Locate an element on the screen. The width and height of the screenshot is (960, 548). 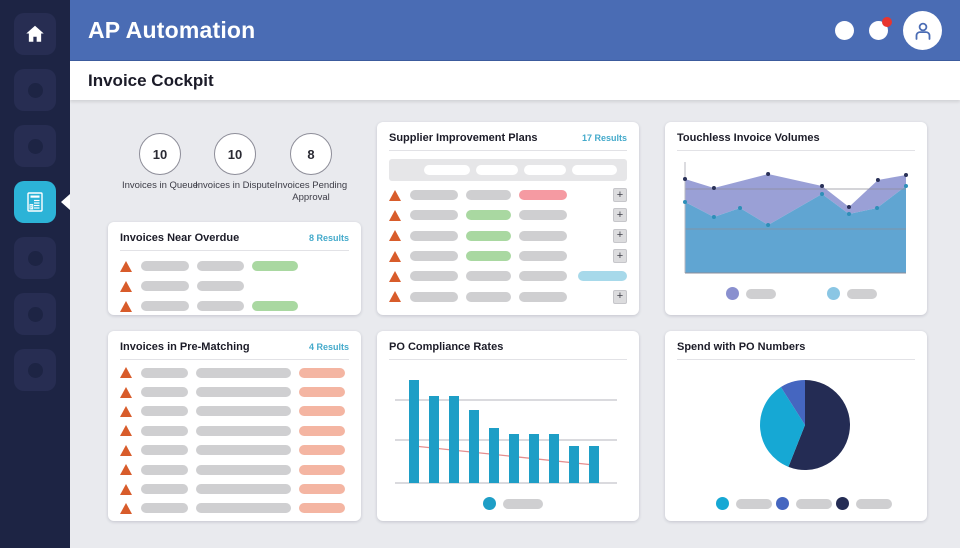
user-avatar is located at coordinates (922, 30).